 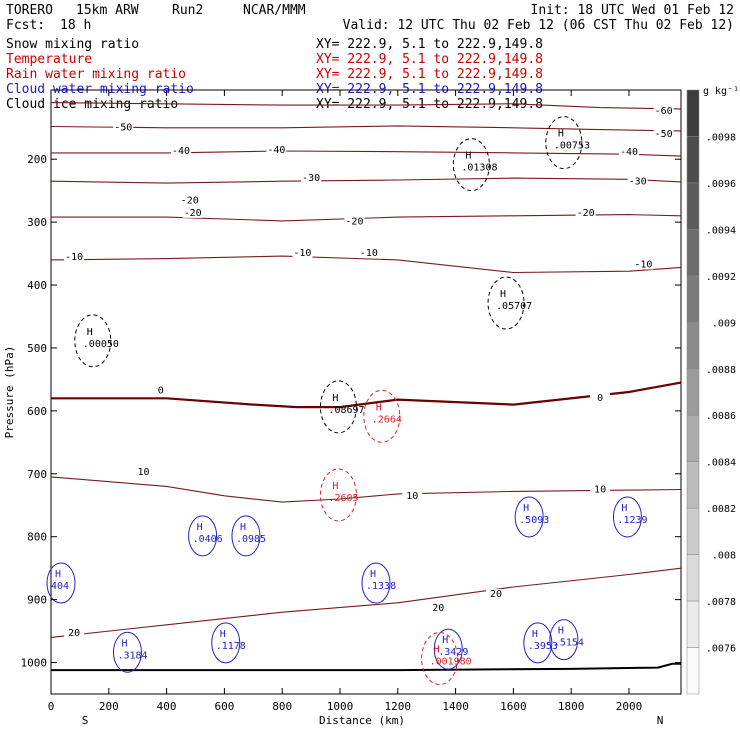 What do you see at coordinates (85, 720) in the screenshot?
I see `direction-south: S` at bounding box center [85, 720].